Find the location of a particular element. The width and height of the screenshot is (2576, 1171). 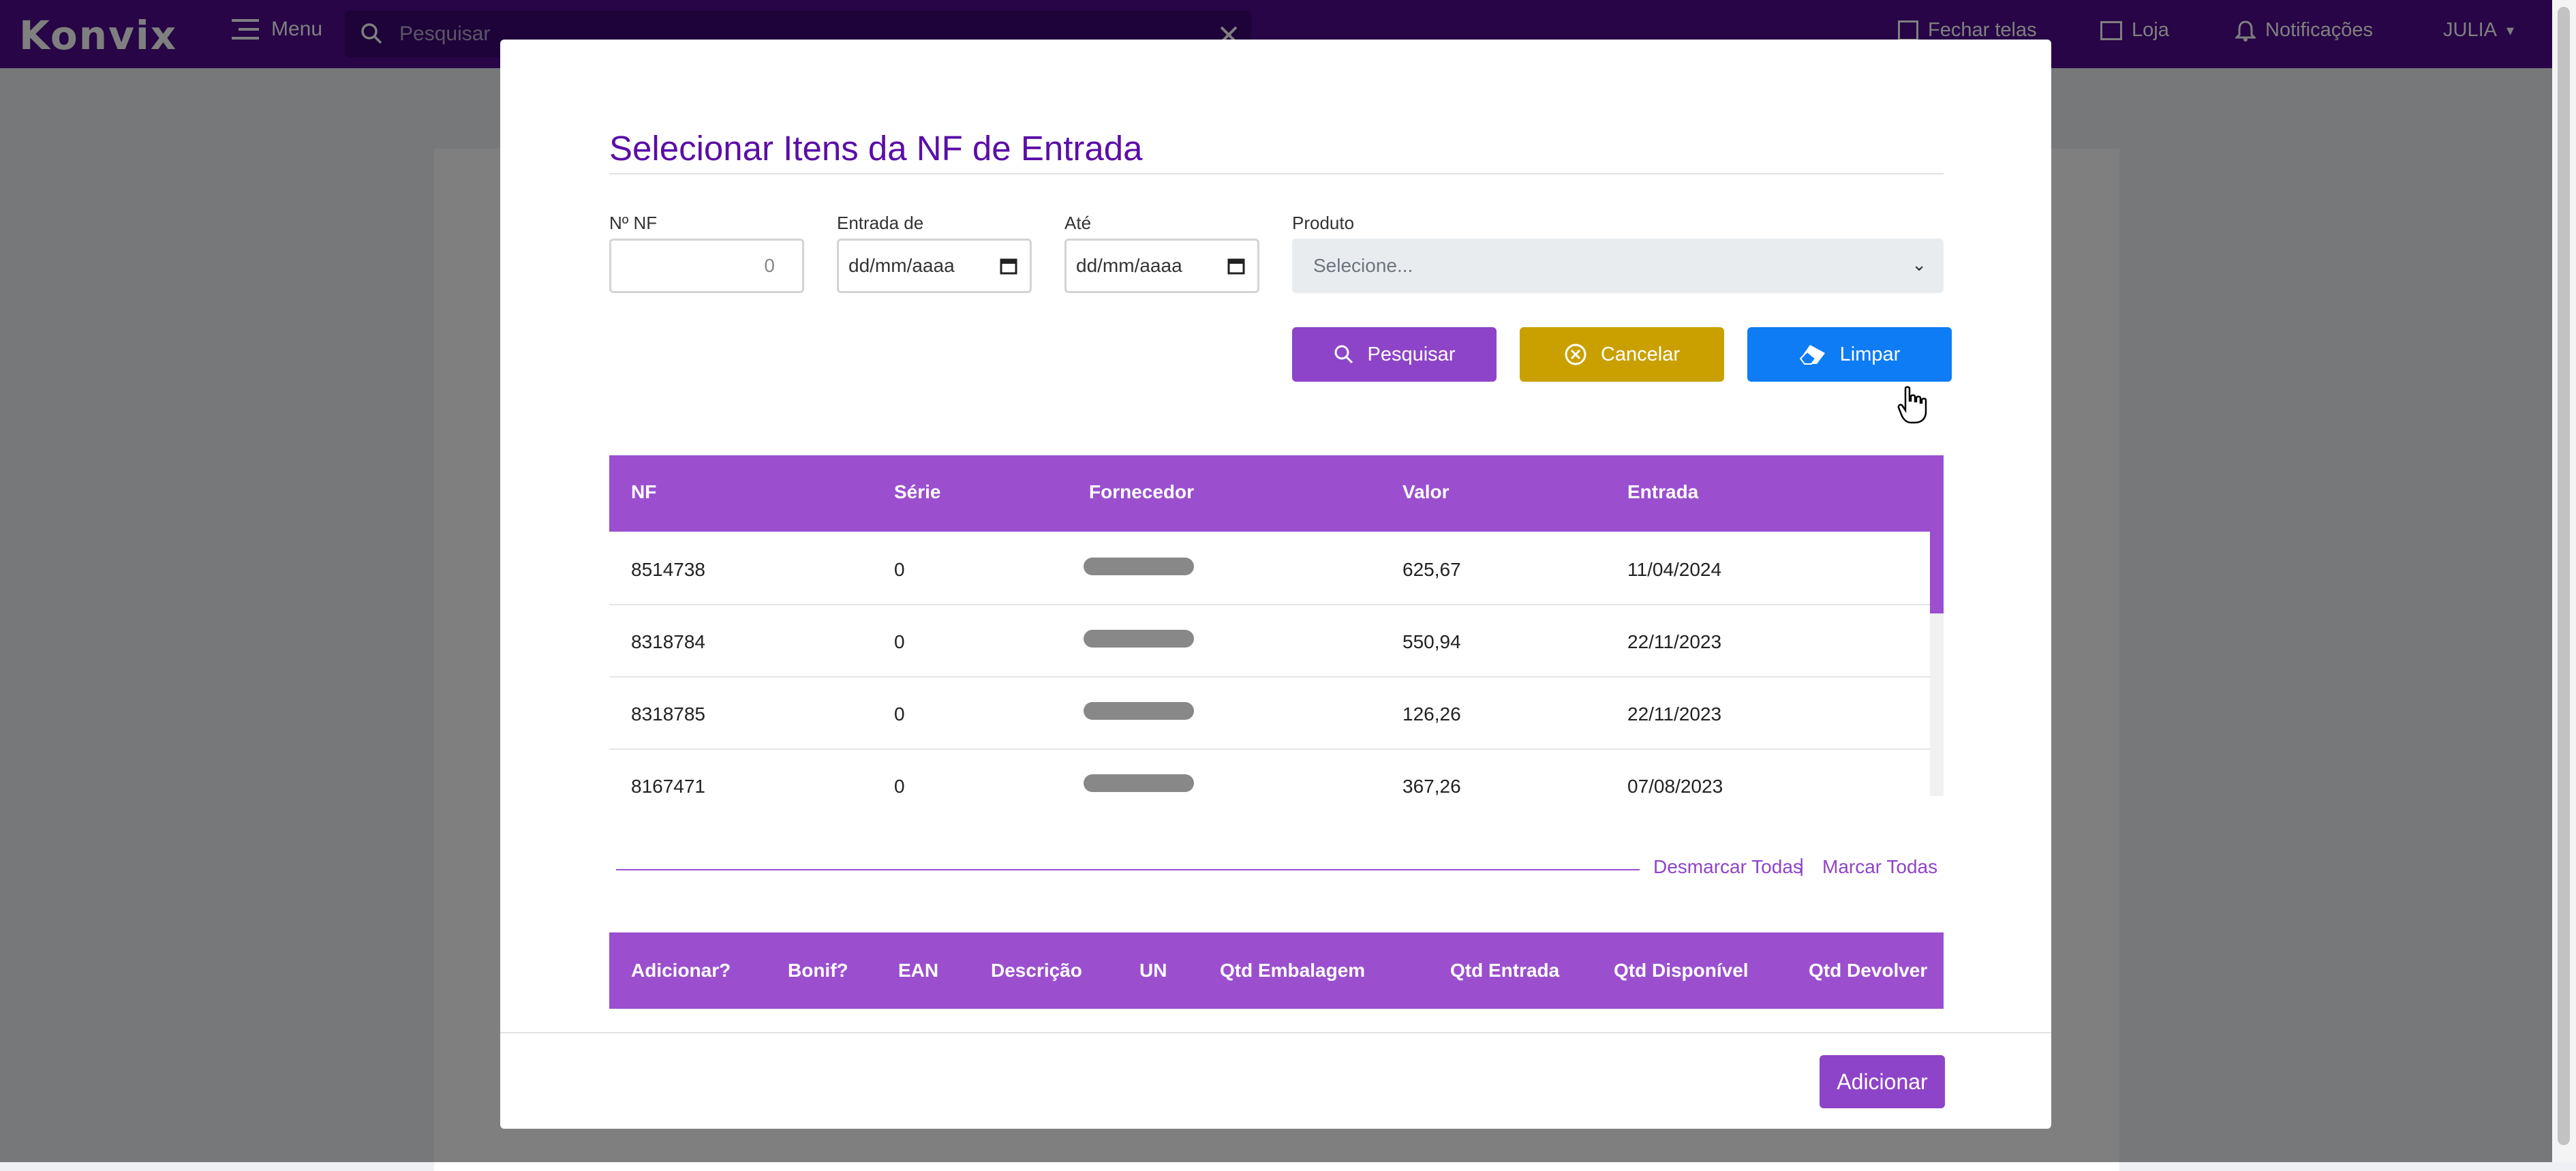

nf-number-value: 0 is located at coordinates (769, 265).